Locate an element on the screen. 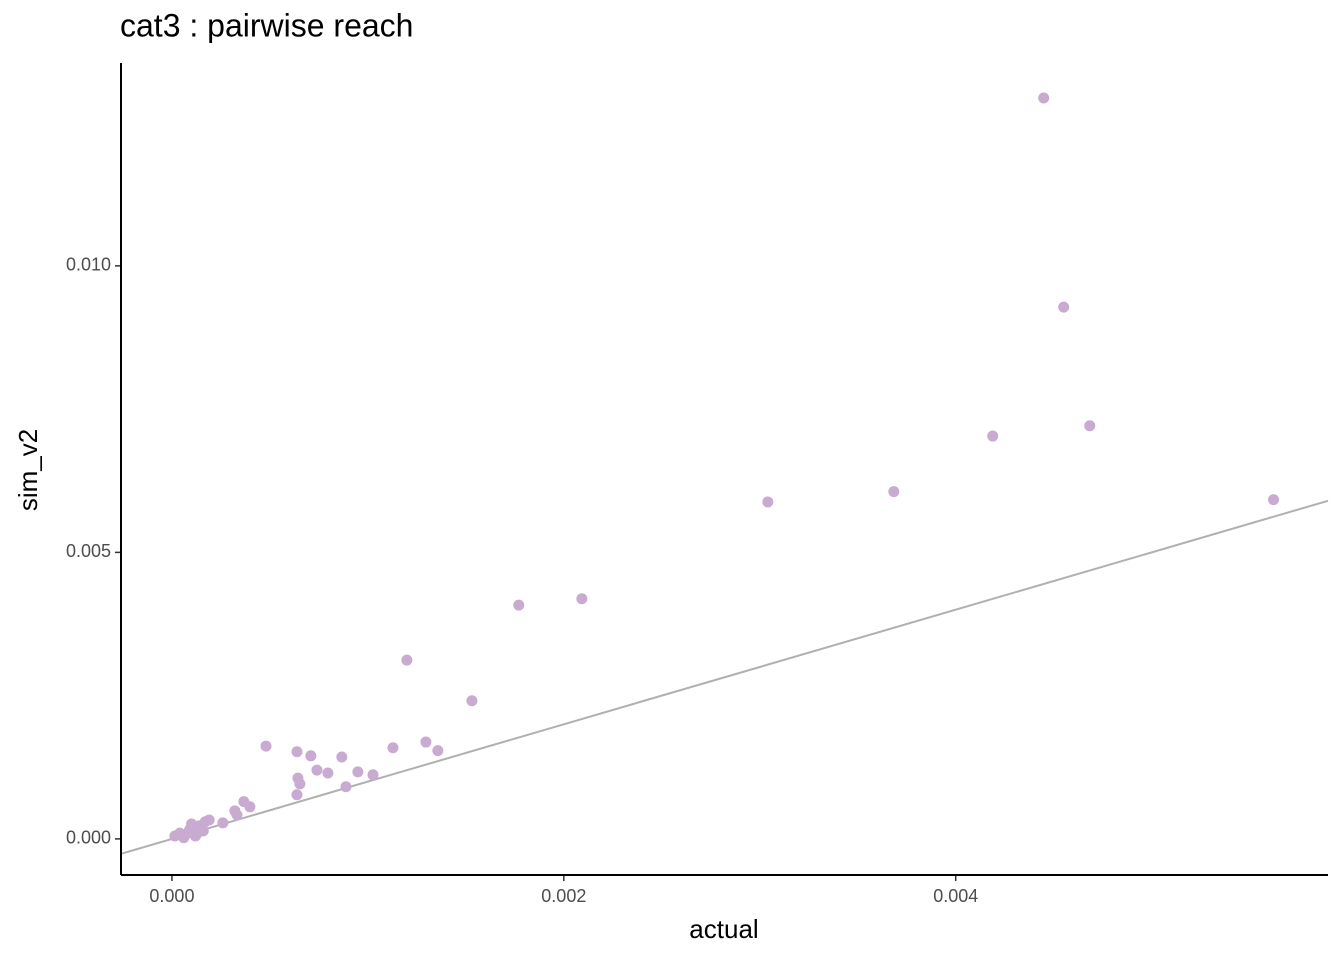 Image resolution: width=1344 pixels, height=960 pixels. y-tick-label: 0.005 is located at coordinates (88, 551).